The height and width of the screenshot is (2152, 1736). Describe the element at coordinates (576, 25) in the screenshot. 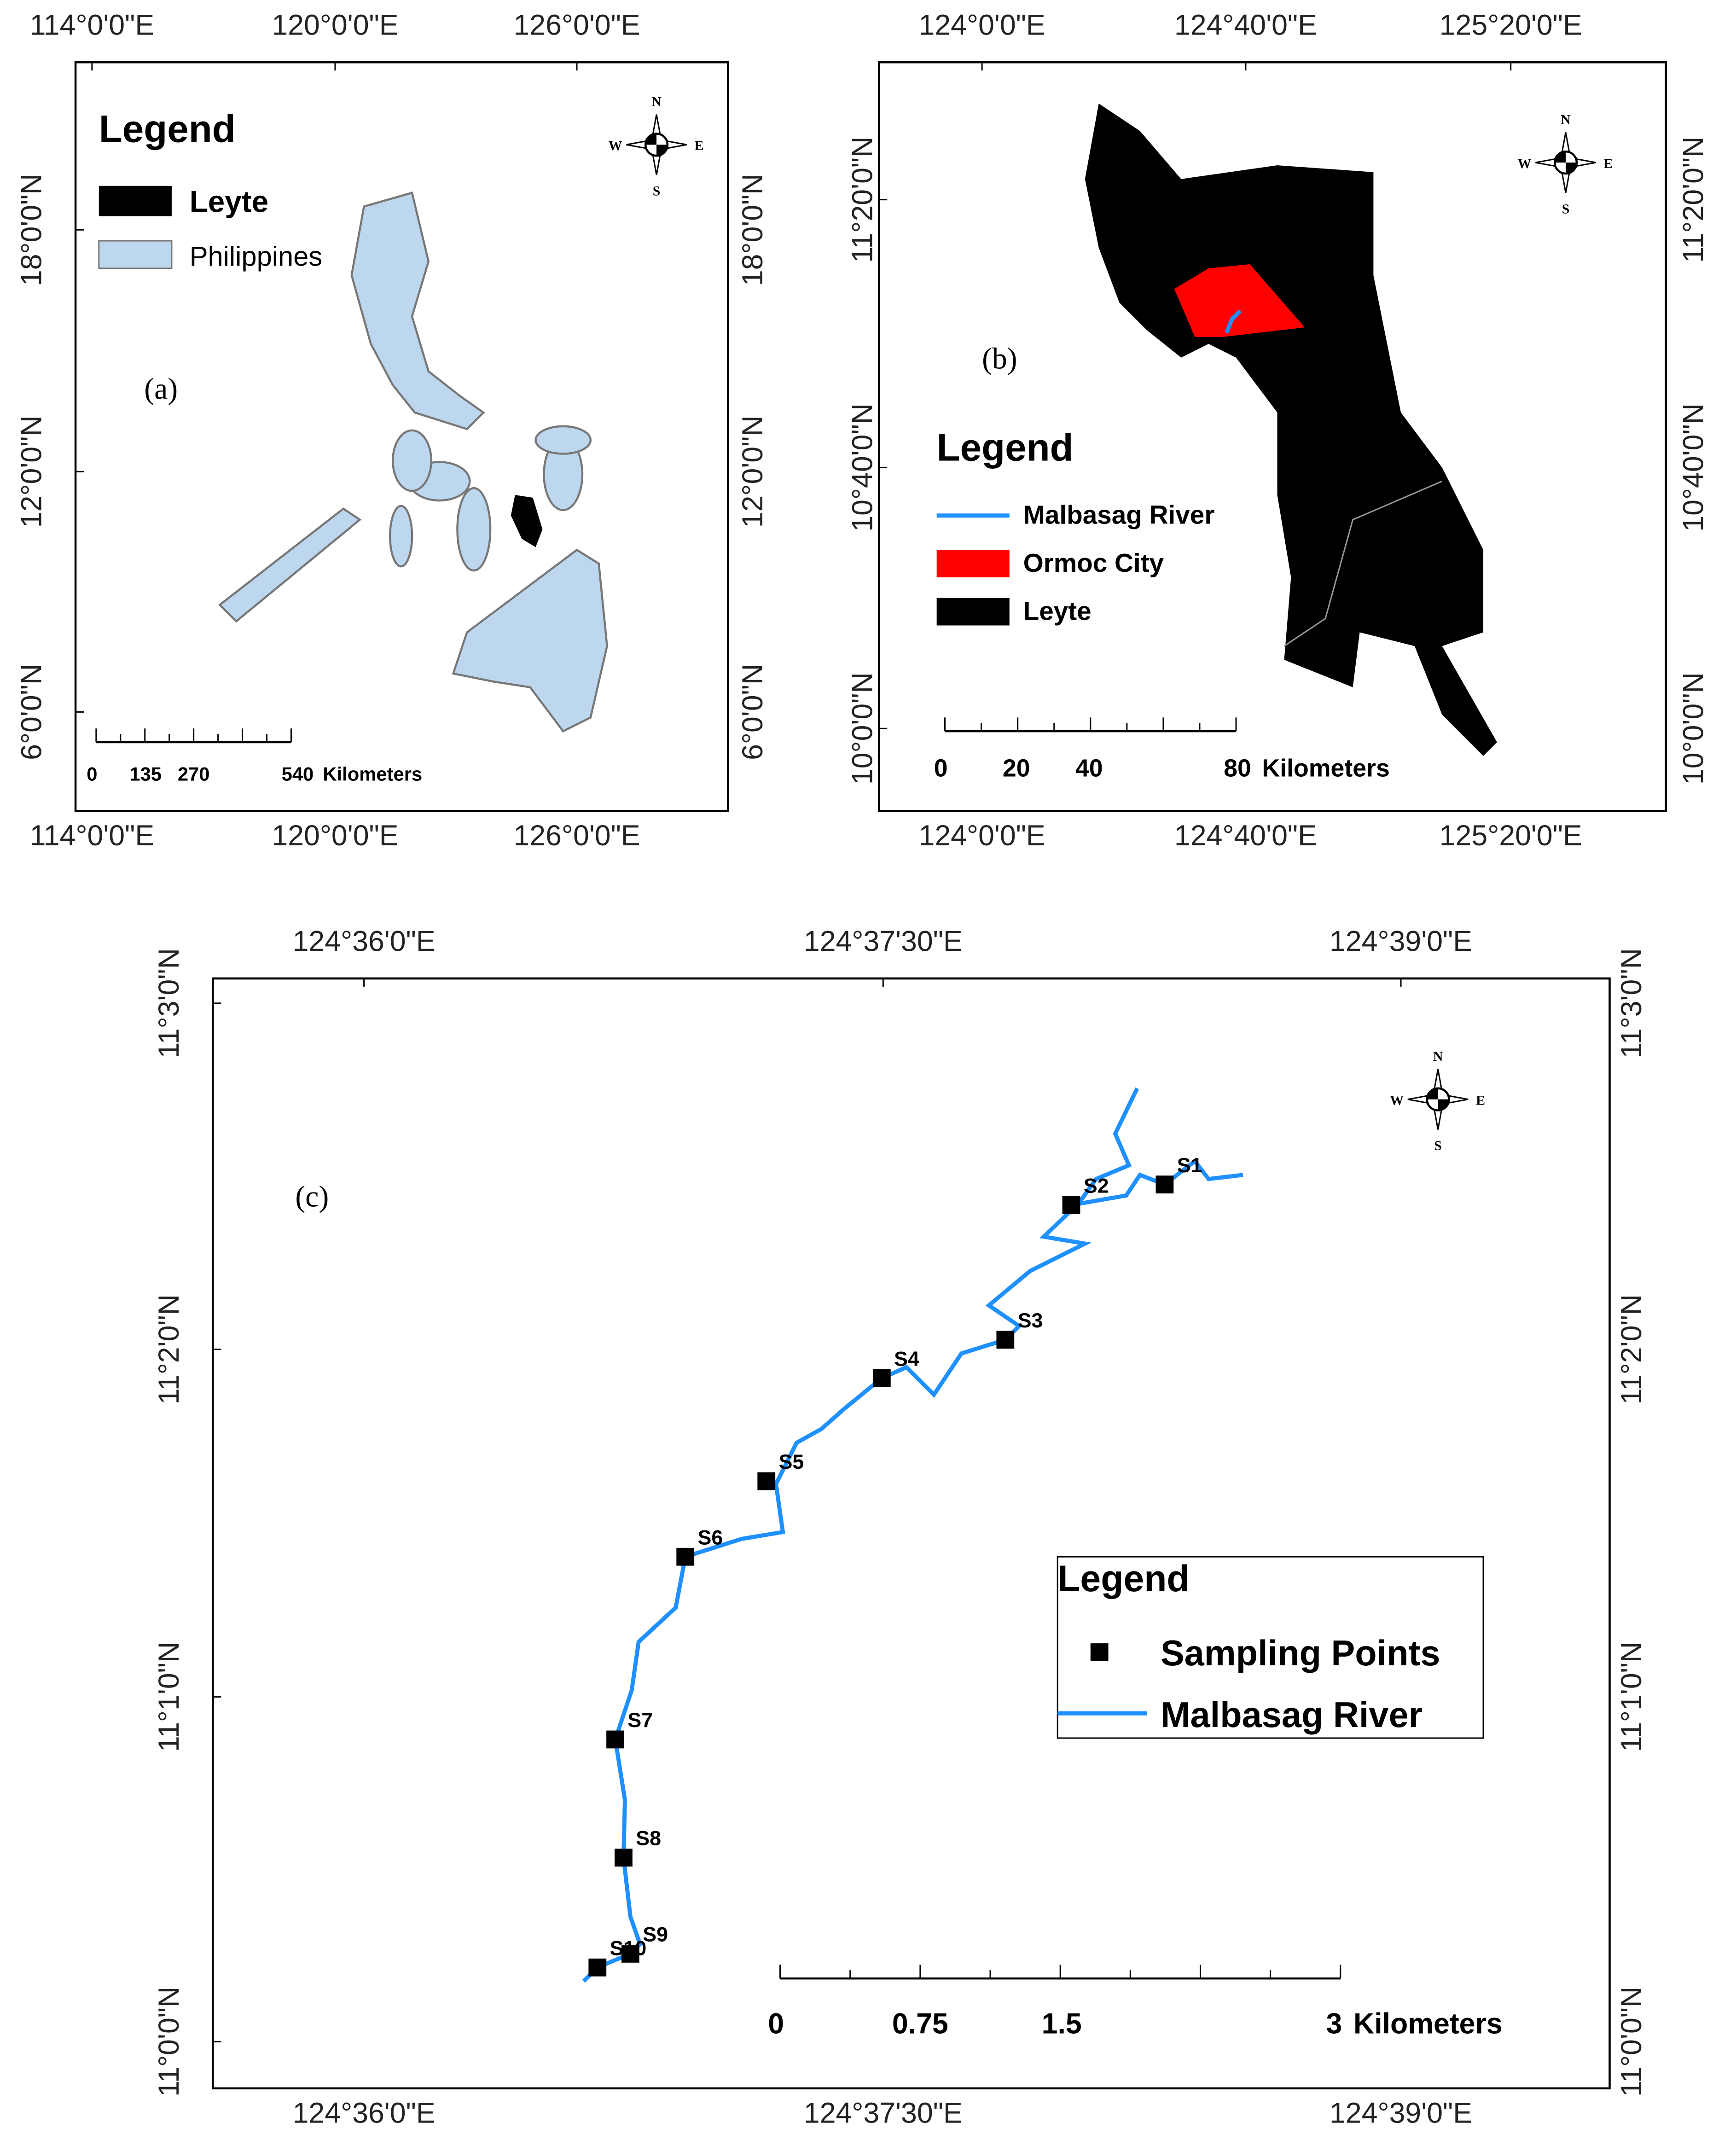

I see `x-tick-label-top: 126°0'0"E` at that location.